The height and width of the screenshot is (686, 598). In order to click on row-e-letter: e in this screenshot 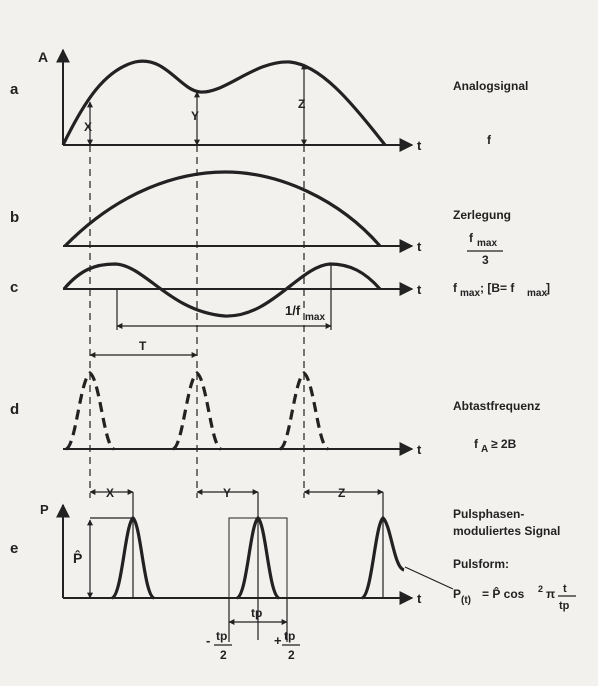, I will do `click(14, 548)`.